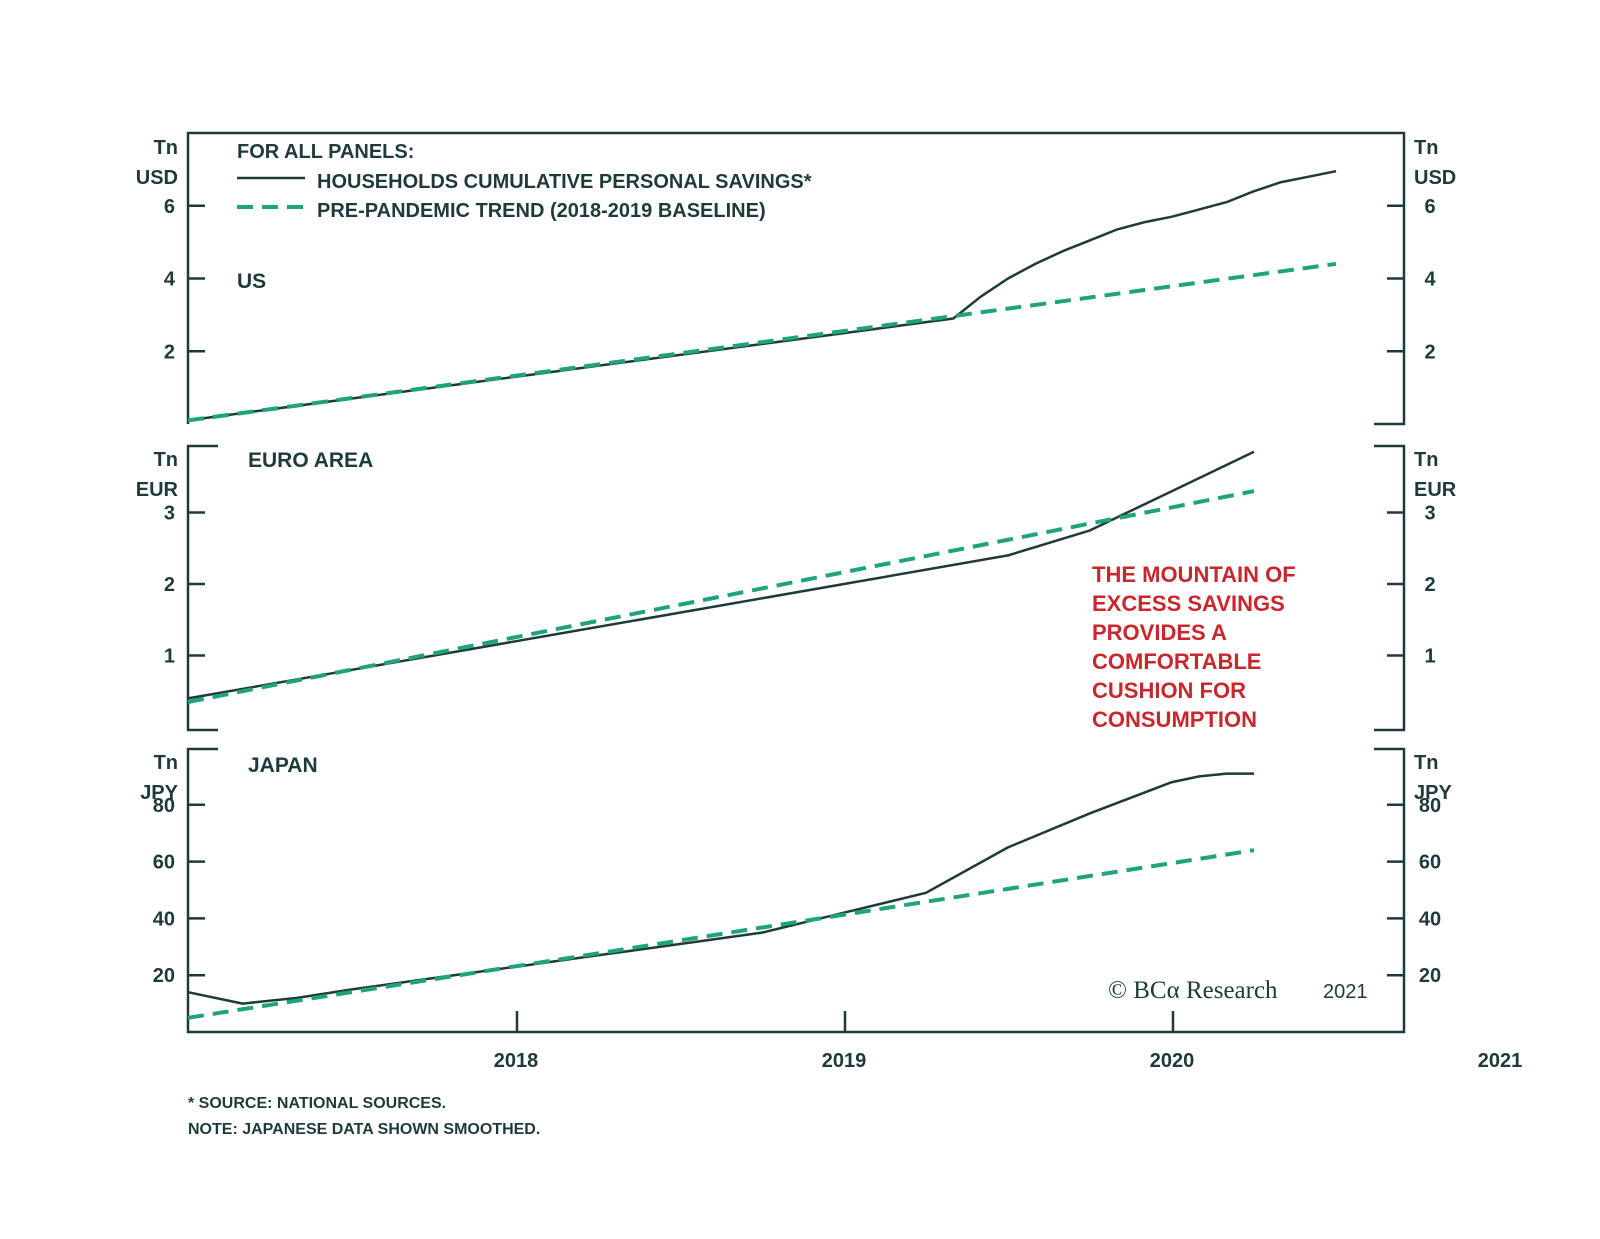 This screenshot has height=1239, width=1600. I want to click on euro-unit-right-0: Tn, so click(1426, 460).